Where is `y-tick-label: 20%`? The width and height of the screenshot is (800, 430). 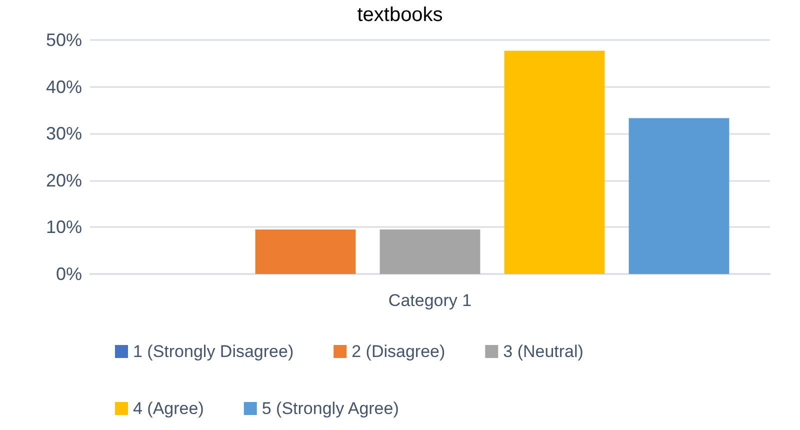
y-tick-label: 20% is located at coordinates (64, 180).